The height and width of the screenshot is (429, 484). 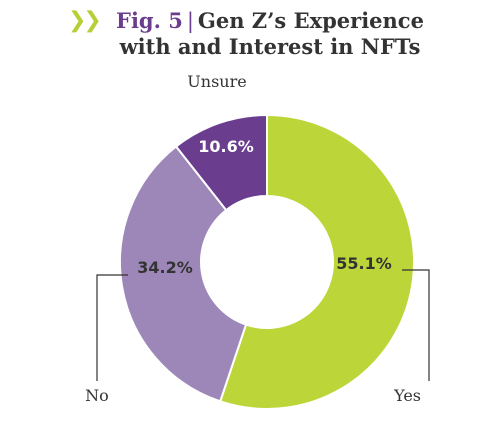 What do you see at coordinates (416, 325) in the screenshot?
I see `leader-line-yes` at bounding box center [416, 325].